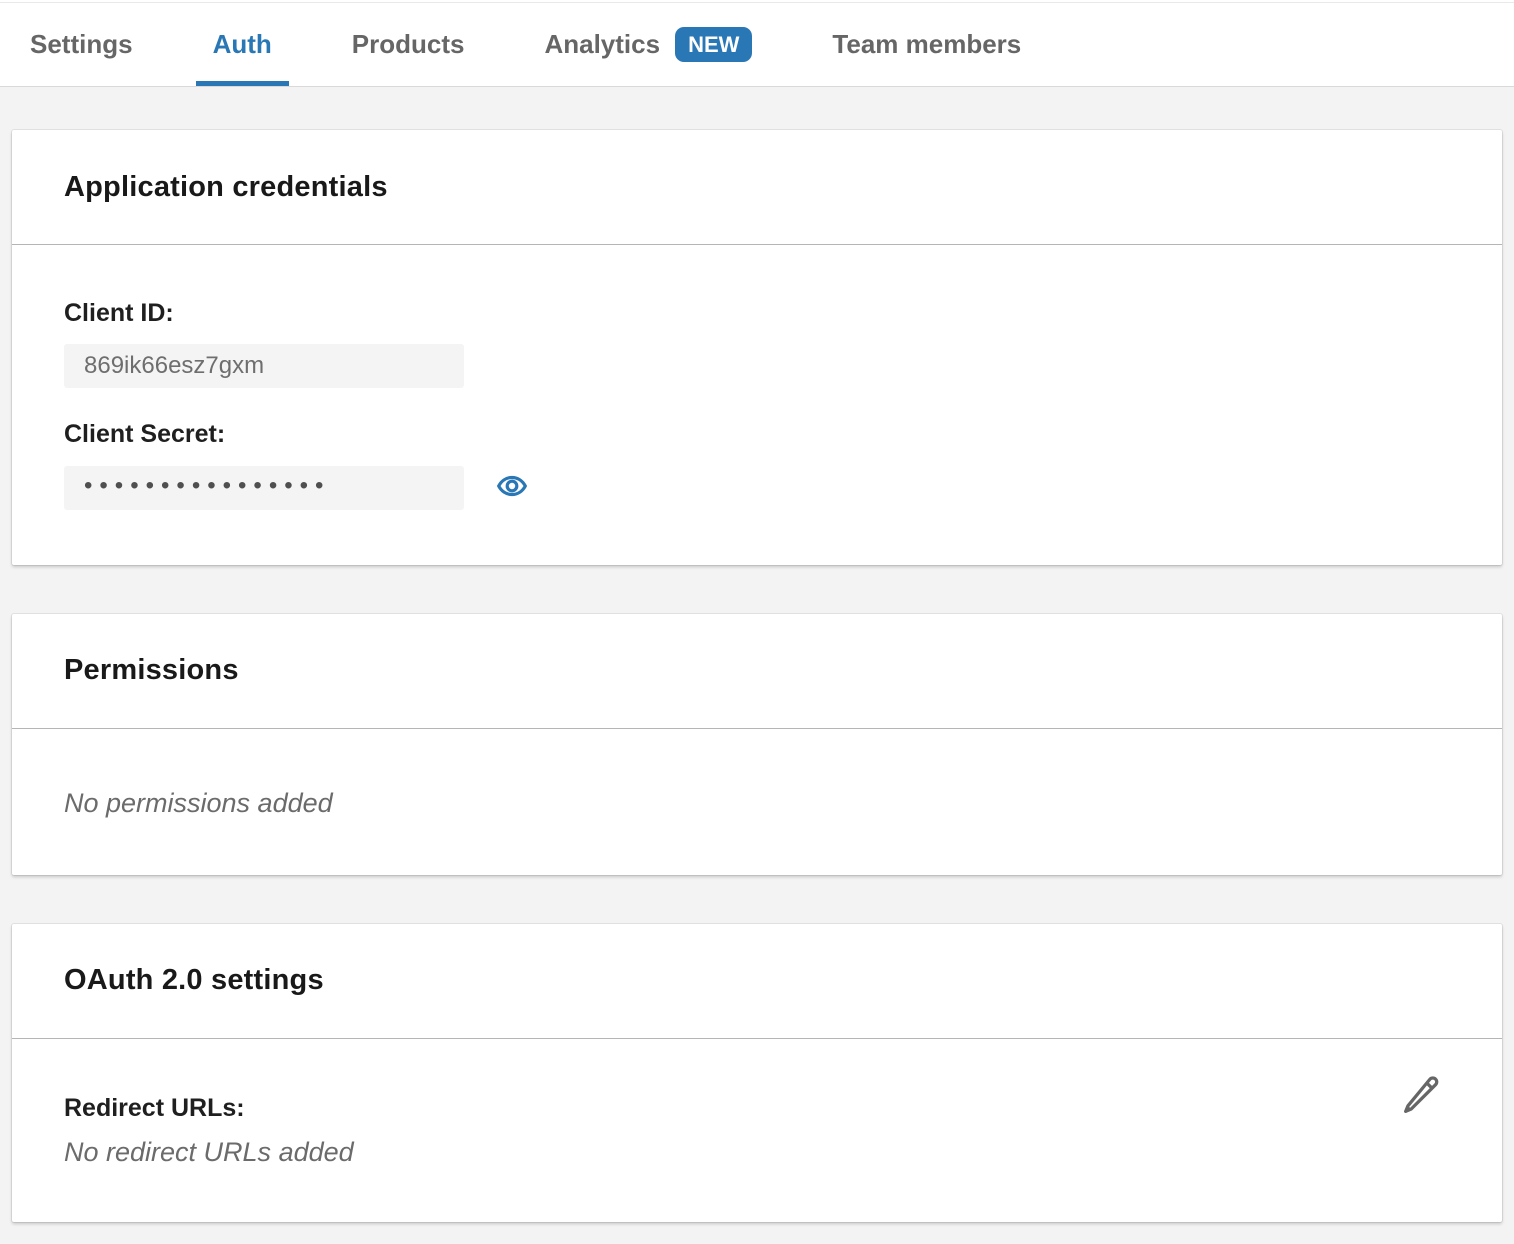 The width and height of the screenshot is (1514, 1244). I want to click on permissions-title: Permissions, so click(151, 670).